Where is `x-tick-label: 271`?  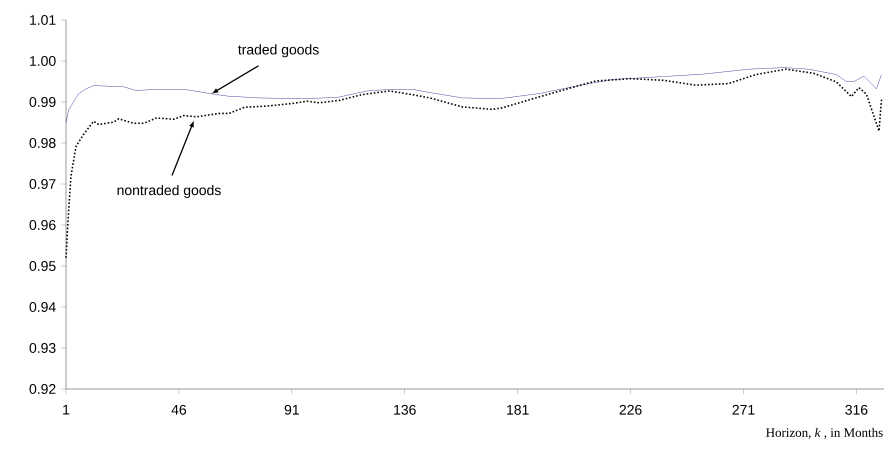 x-tick-label: 271 is located at coordinates (743, 409).